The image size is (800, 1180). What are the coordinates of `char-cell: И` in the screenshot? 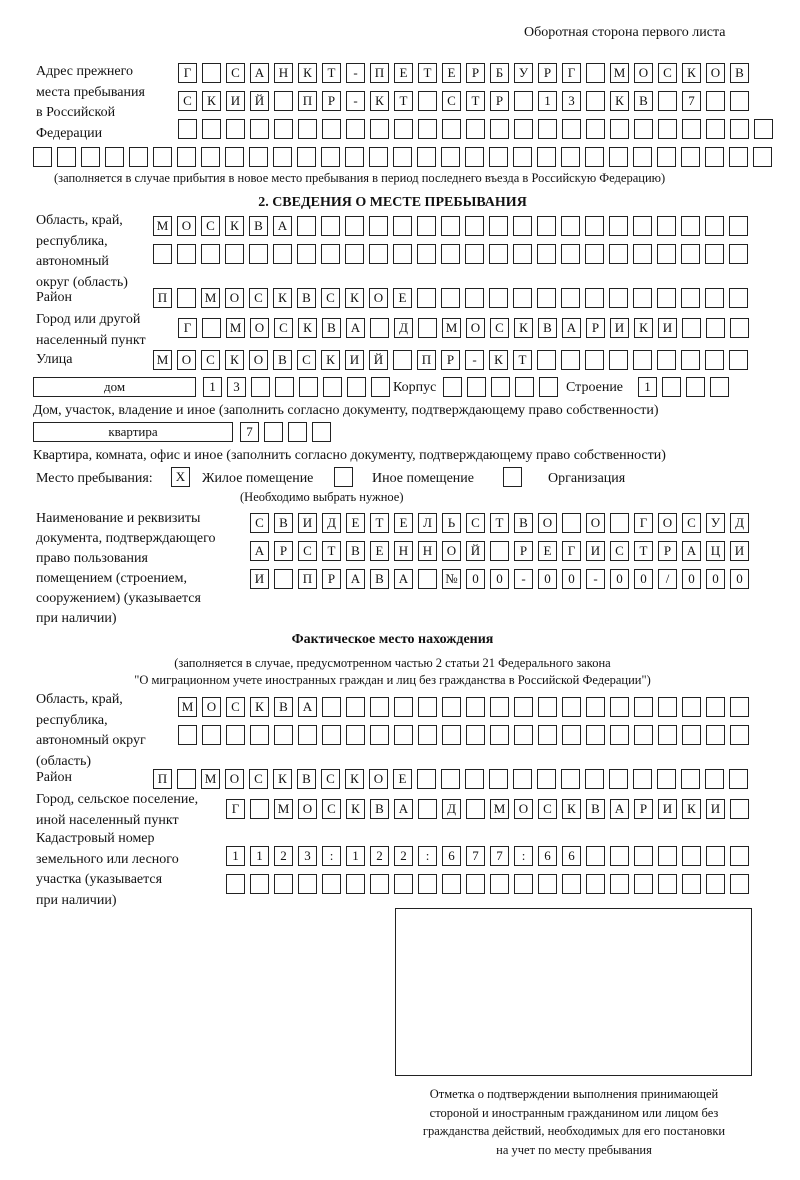 It's located at (595, 551).